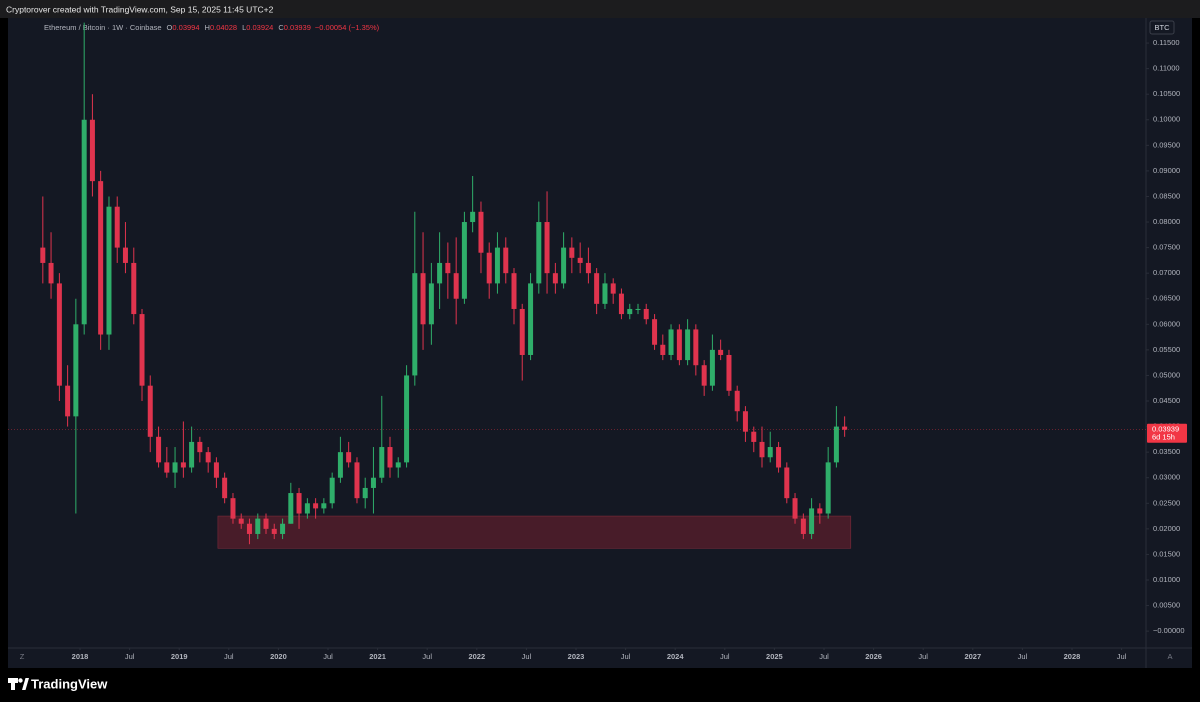  I want to click on axis-button: A, so click(1169, 656).